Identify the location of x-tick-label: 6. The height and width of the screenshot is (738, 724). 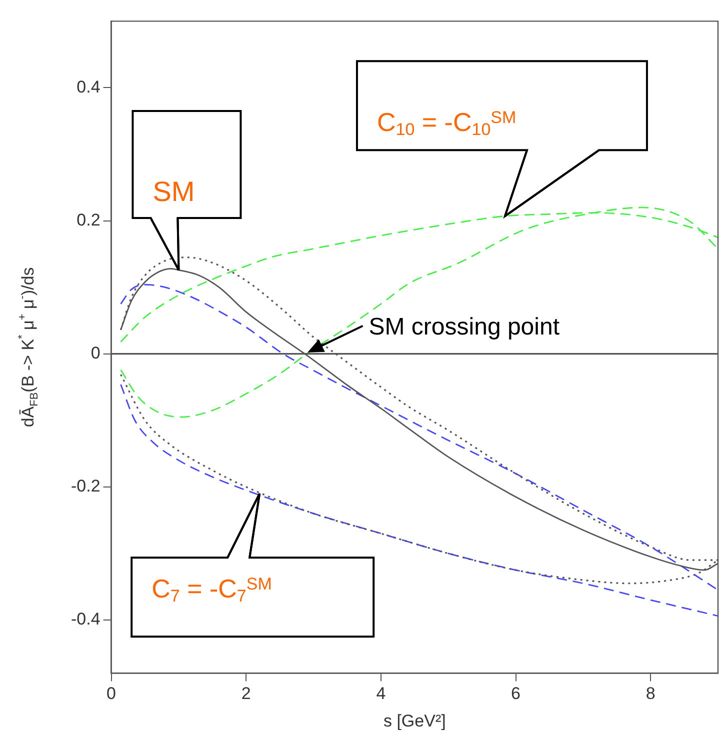
(515, 694).